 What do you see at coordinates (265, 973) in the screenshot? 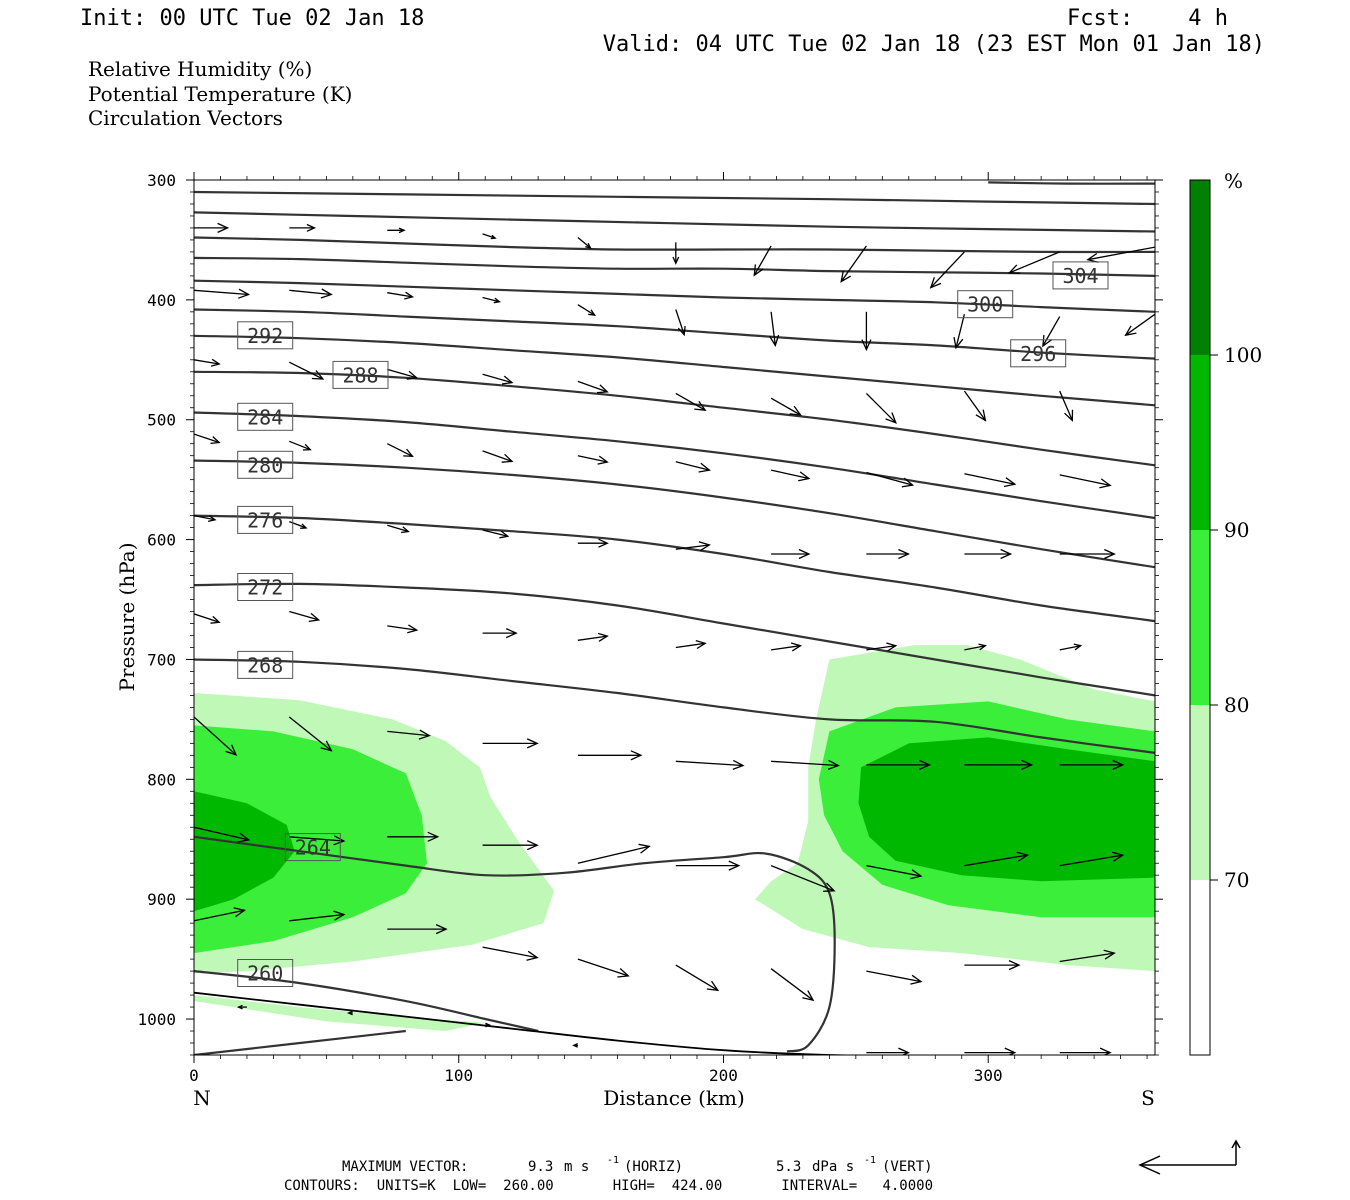
I see `theta-label-260: 260` at bounding box center [265, 973].